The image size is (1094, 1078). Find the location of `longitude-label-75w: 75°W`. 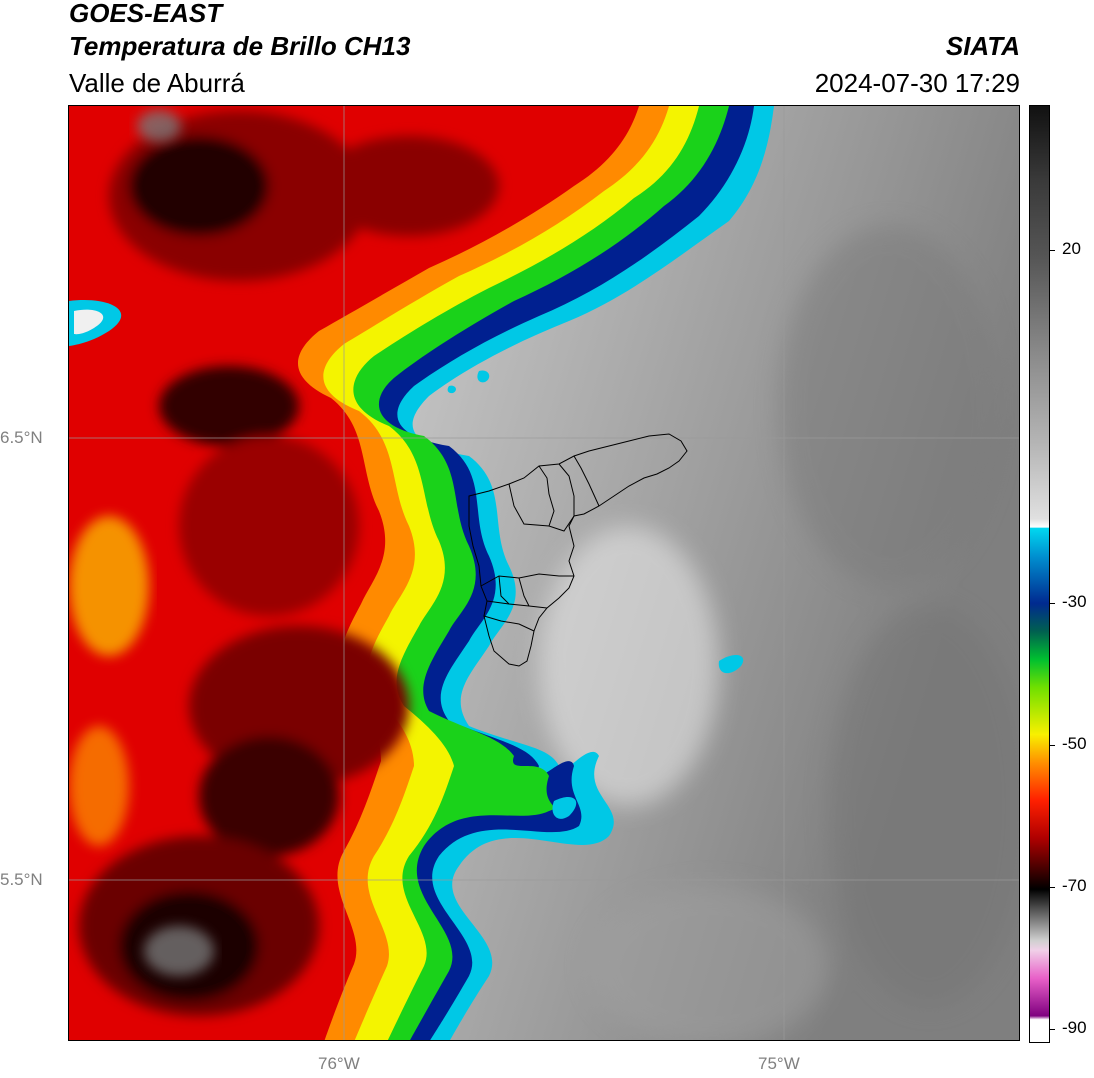

longitude-label-75w: 75°W is located at coordinates (779, 1063).